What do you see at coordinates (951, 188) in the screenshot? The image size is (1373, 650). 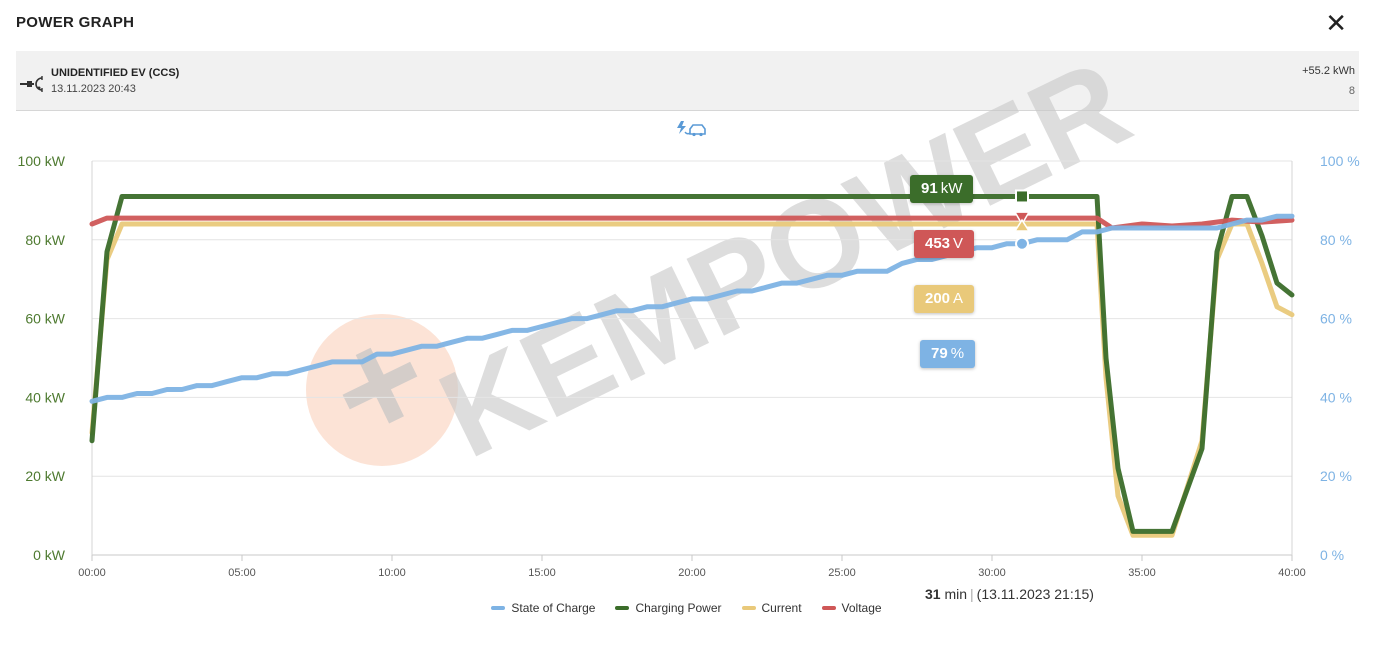 I see `power-readout-unit: kW` at bounding box center [951, 188].